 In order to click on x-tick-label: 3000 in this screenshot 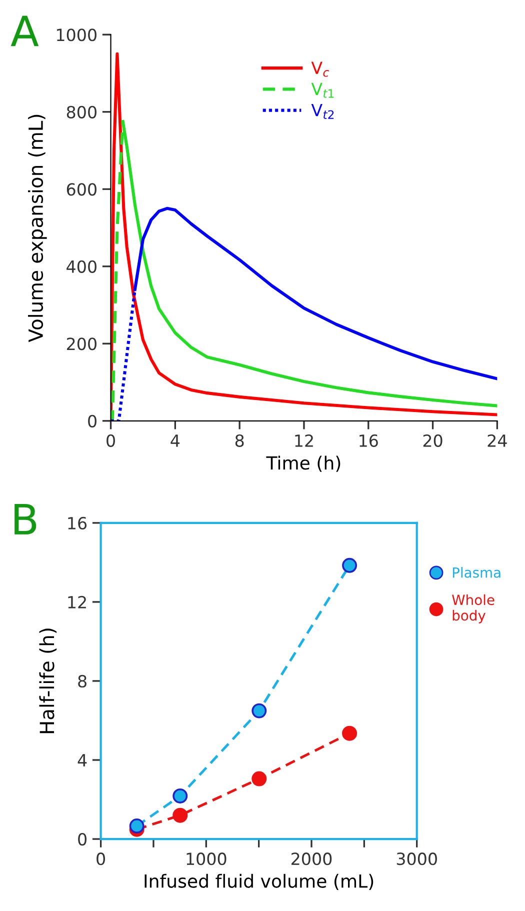, I will do `click(416, 859)`.